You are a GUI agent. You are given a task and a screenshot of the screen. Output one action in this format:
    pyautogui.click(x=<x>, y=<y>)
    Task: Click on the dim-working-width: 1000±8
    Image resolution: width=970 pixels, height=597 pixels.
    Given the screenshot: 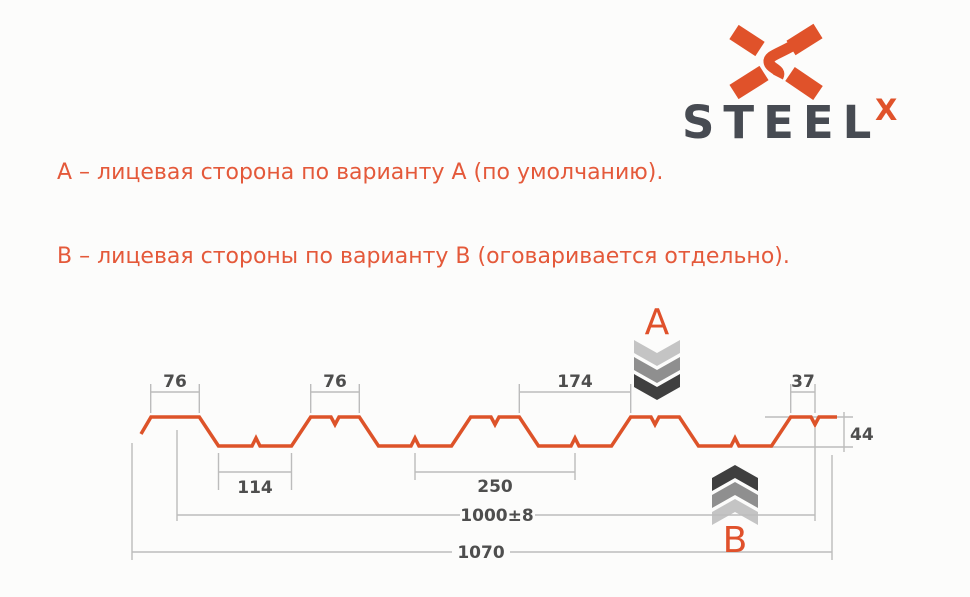 What is the action you would take?
    pyautogui.click(x=496, y=516)
    